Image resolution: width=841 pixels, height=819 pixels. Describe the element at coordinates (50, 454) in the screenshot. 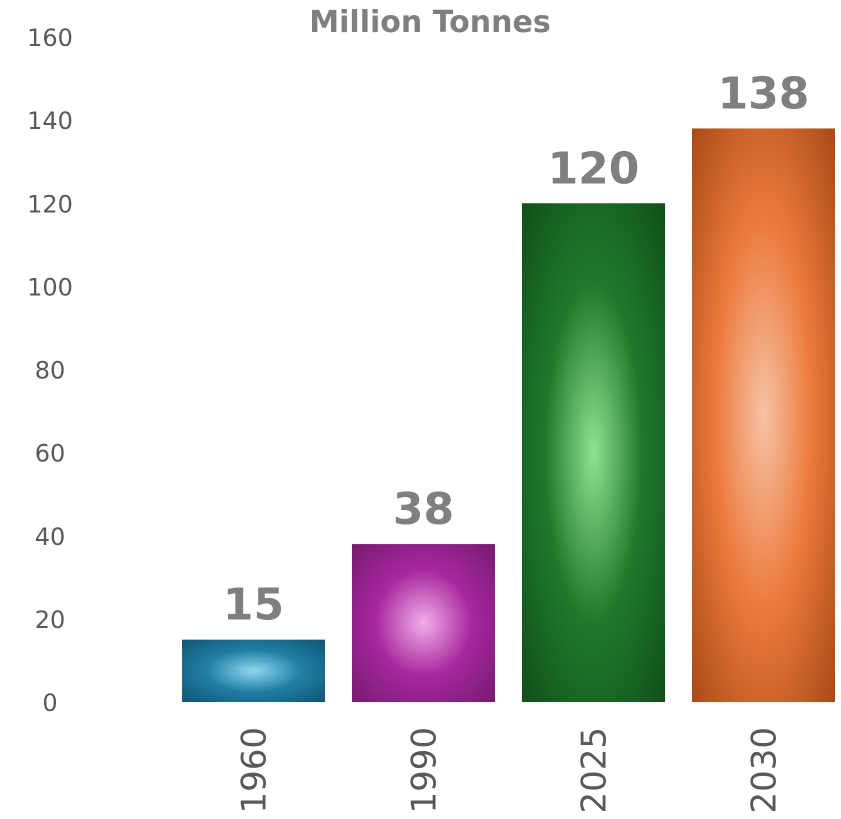

I see `y-tick-label: 60` at that location.